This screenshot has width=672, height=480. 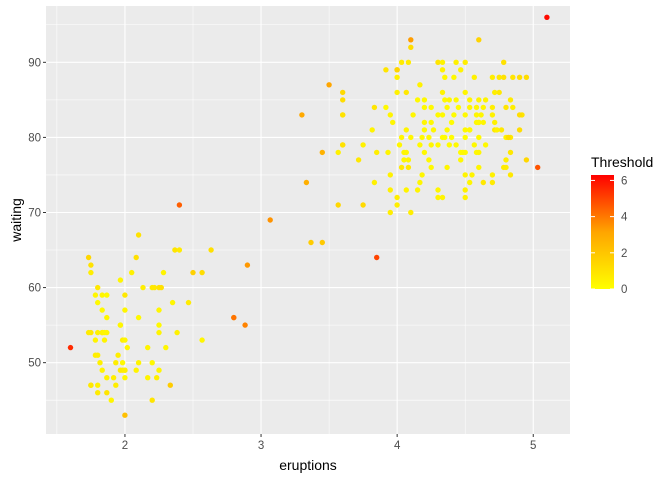 What do you see at coordinates (308, 465) in the screenshot?
I see `x-axis-title: eruptions` at bounding box center [308, 465].